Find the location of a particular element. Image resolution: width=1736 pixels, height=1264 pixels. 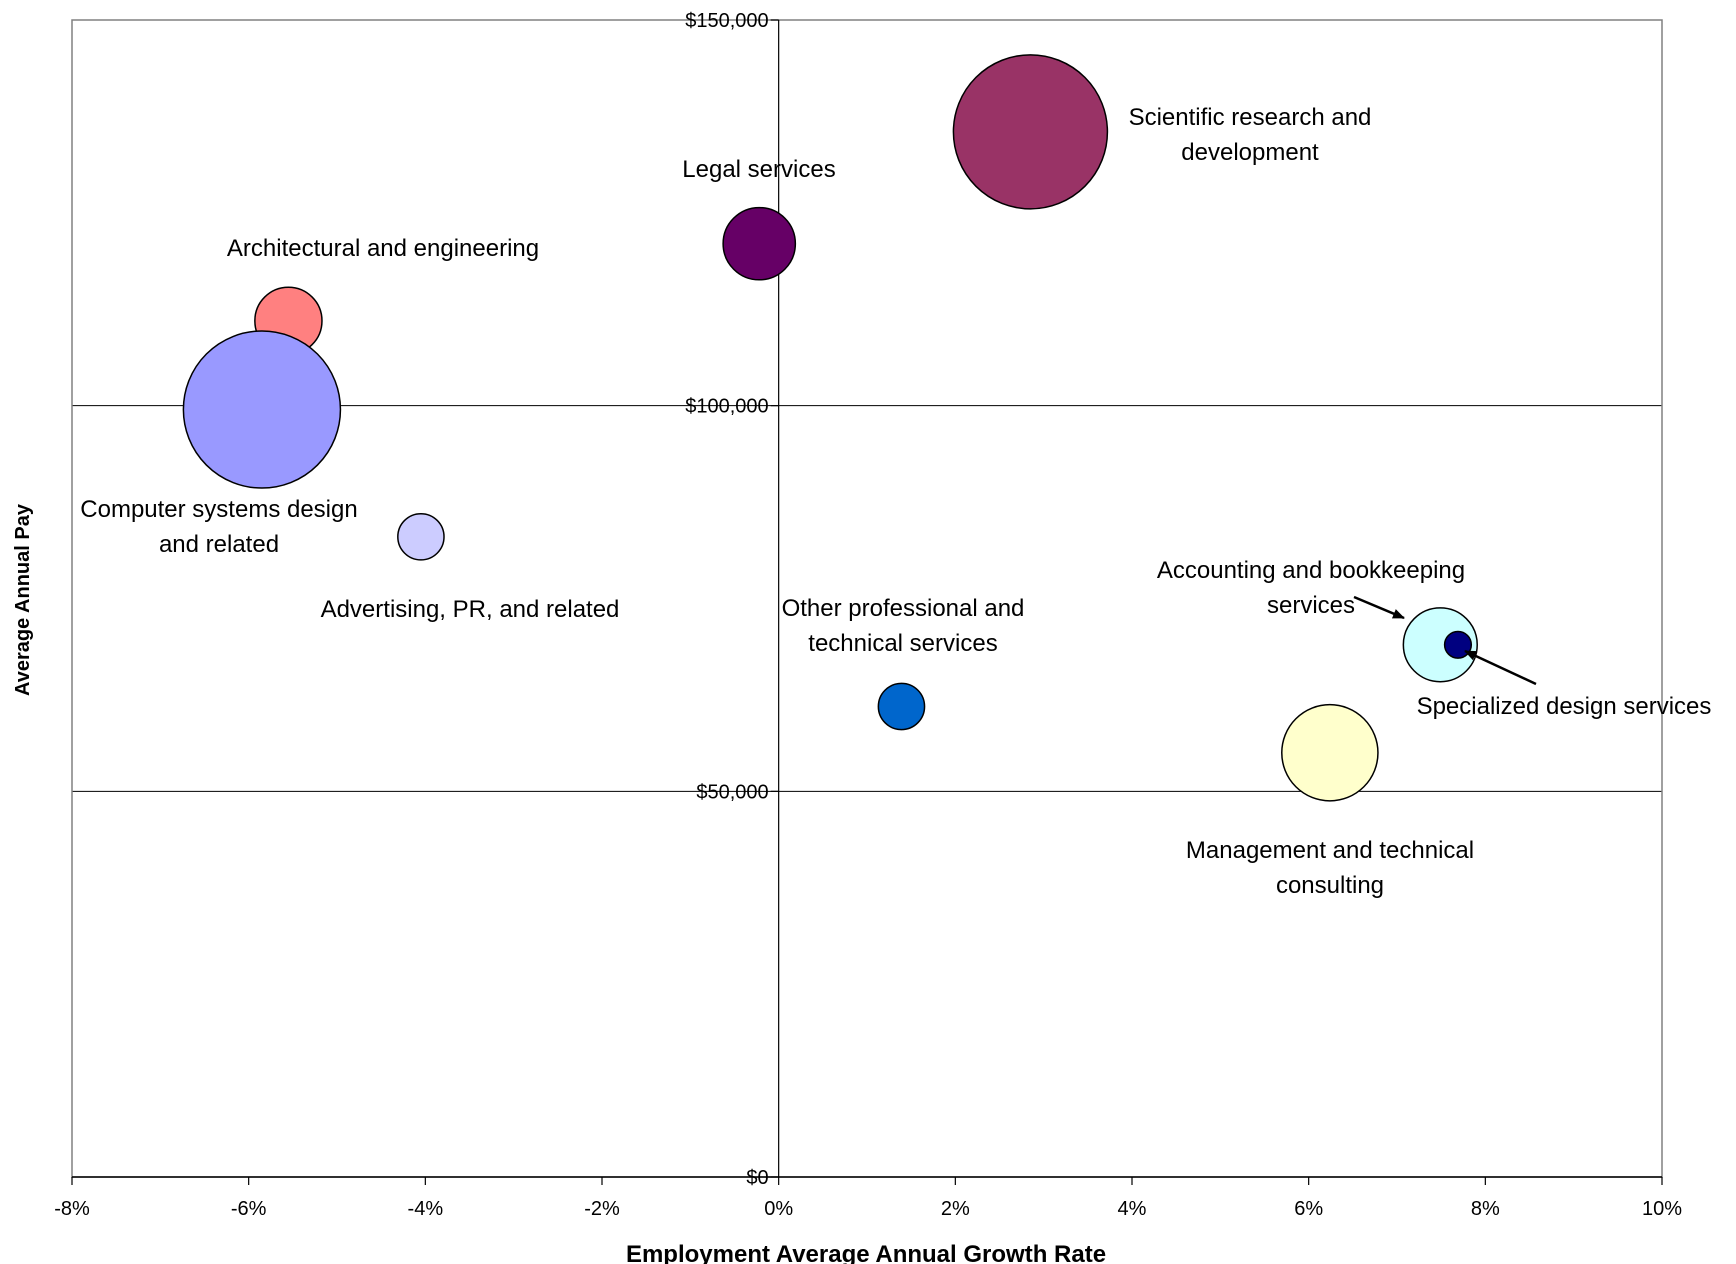

bubble-label-management-and-technical-consulting: Management and technical consulting is located at coordinates (1330, 868).